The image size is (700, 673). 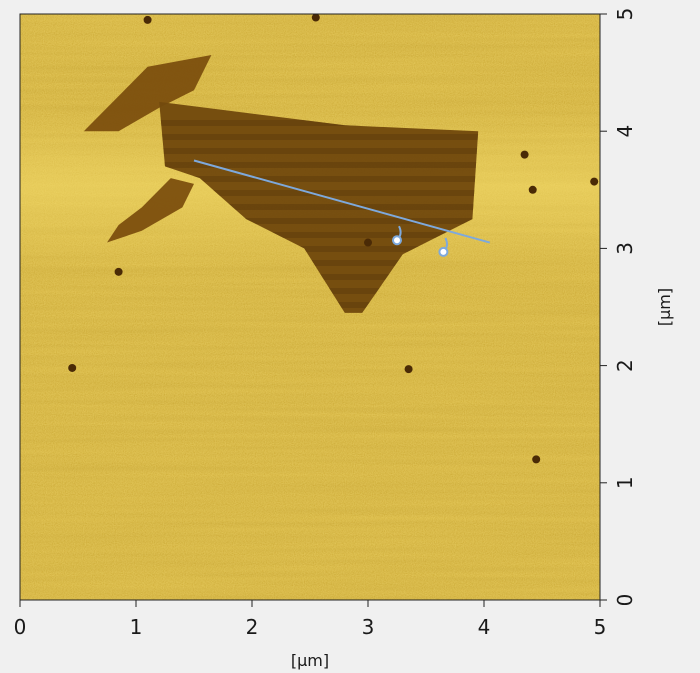 I want to click on x-tick-label: 3, so click(x=368, y=627).